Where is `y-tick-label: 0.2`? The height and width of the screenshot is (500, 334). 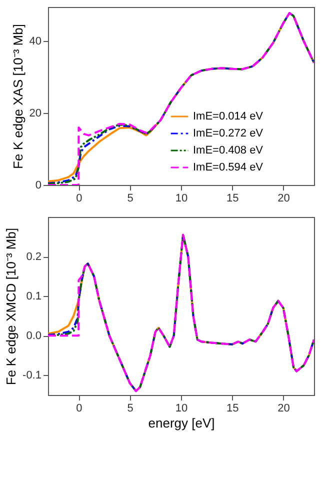 y-tick-label: 0.2 is located at coordinates (34, 257).